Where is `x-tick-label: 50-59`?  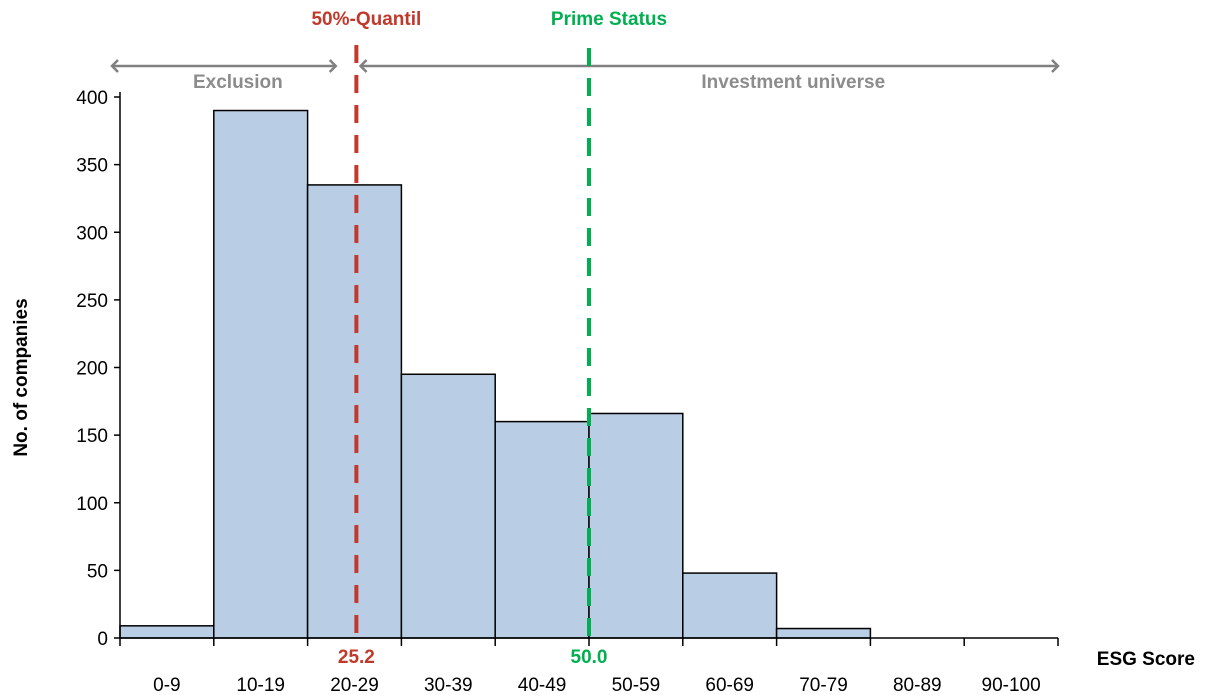 x-tick-label: 50-59 is located at coordinates (636, 685).